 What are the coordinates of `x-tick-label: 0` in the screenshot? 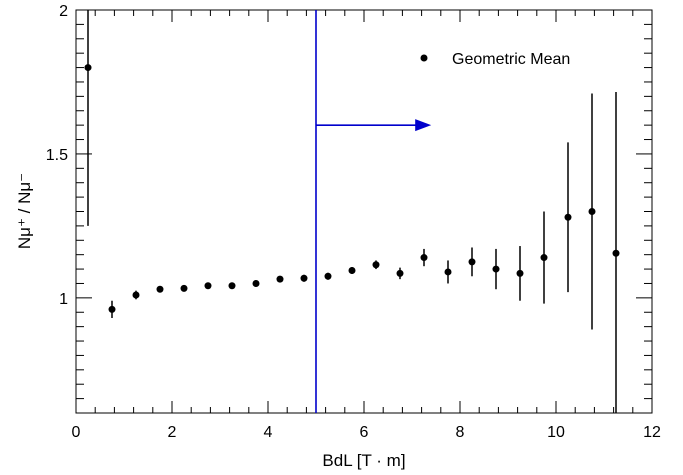 It's located at (76, 432).